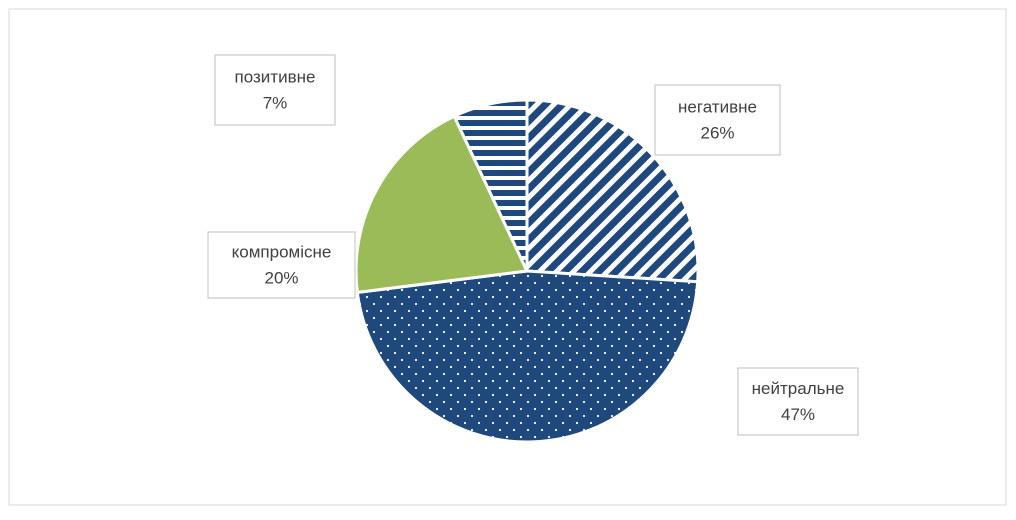 The image size is (1016, 520). I want to click on data-label-name: нейтральне, so click(798, 388).